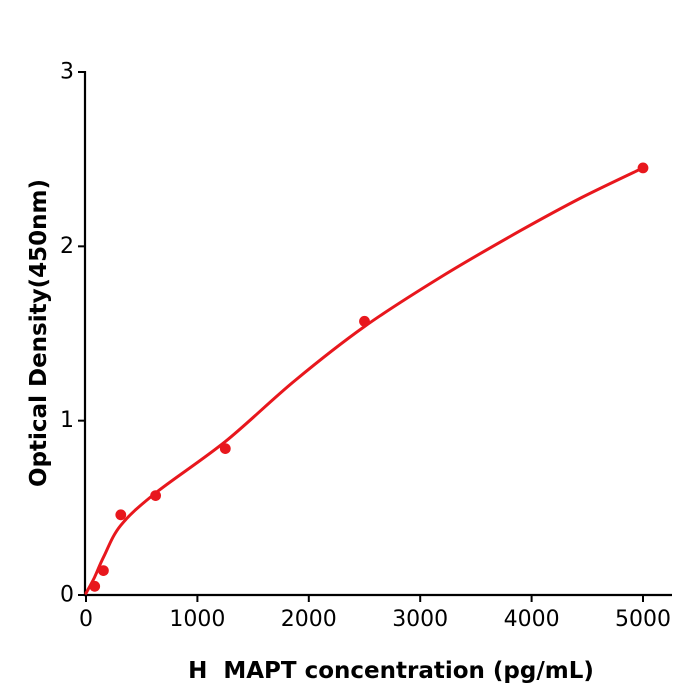 The width and height of the screenshot is (700, 700). I want to click on x-tick-label: 2000, so click(309, 619).